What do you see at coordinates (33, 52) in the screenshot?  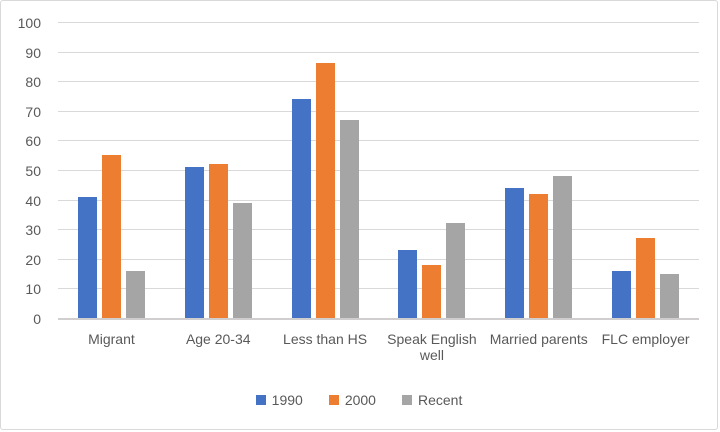 I see `y-tick-label-90: 90` at bounding box center [33, 52].